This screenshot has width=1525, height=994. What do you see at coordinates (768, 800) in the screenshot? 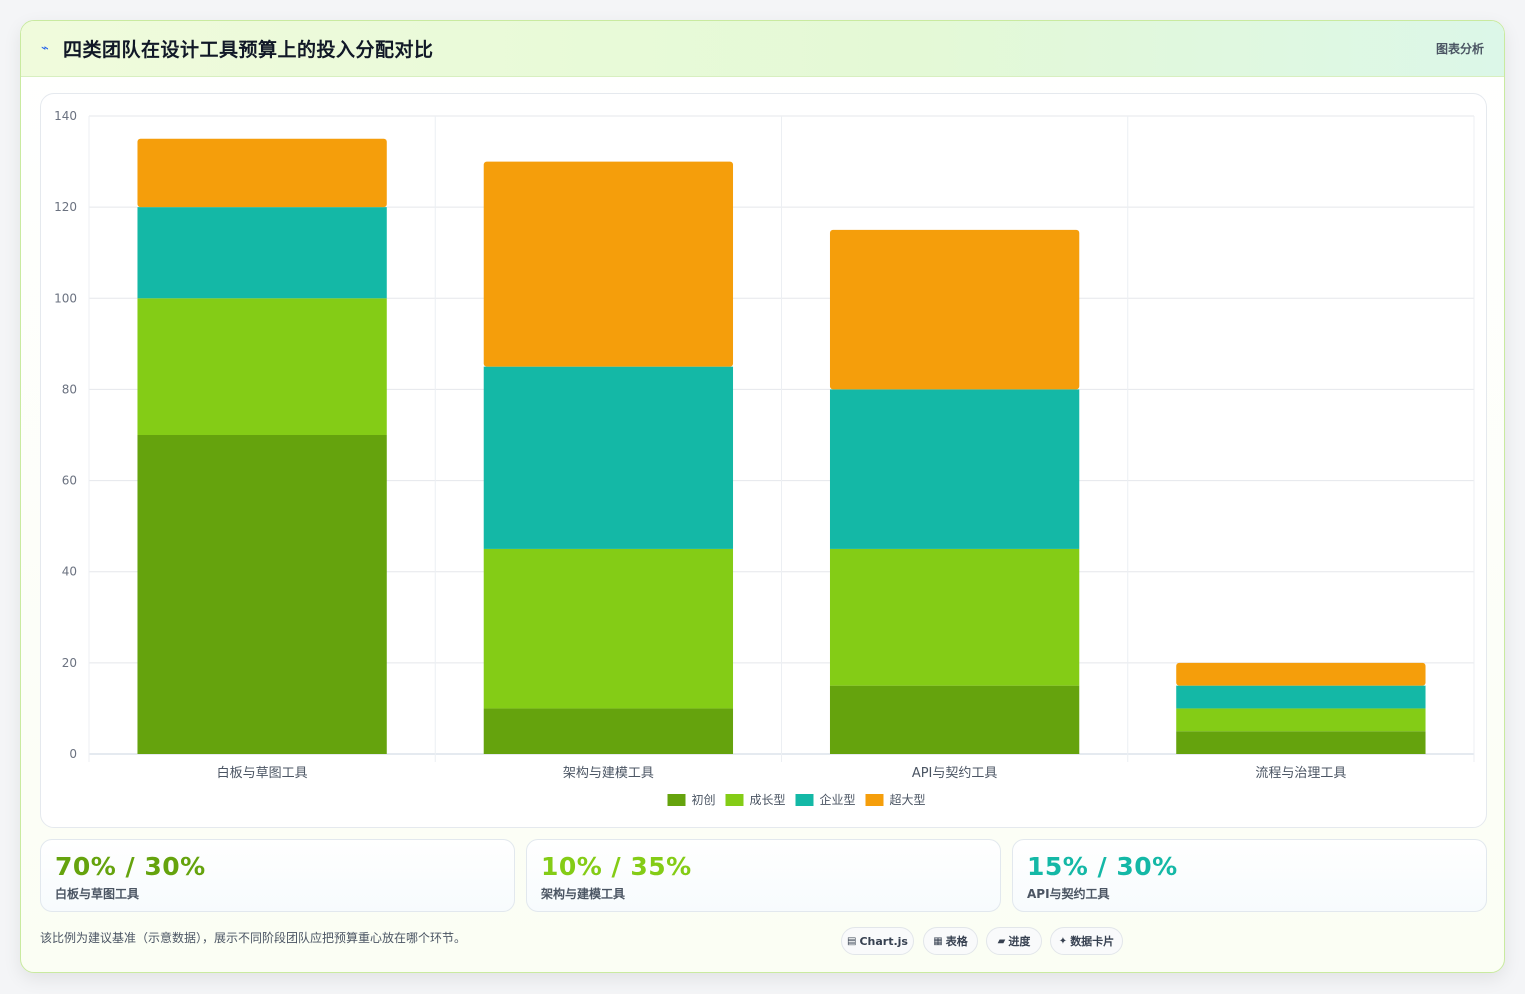
I see `legend-label: 成长型` at bounding box center [768, 800].